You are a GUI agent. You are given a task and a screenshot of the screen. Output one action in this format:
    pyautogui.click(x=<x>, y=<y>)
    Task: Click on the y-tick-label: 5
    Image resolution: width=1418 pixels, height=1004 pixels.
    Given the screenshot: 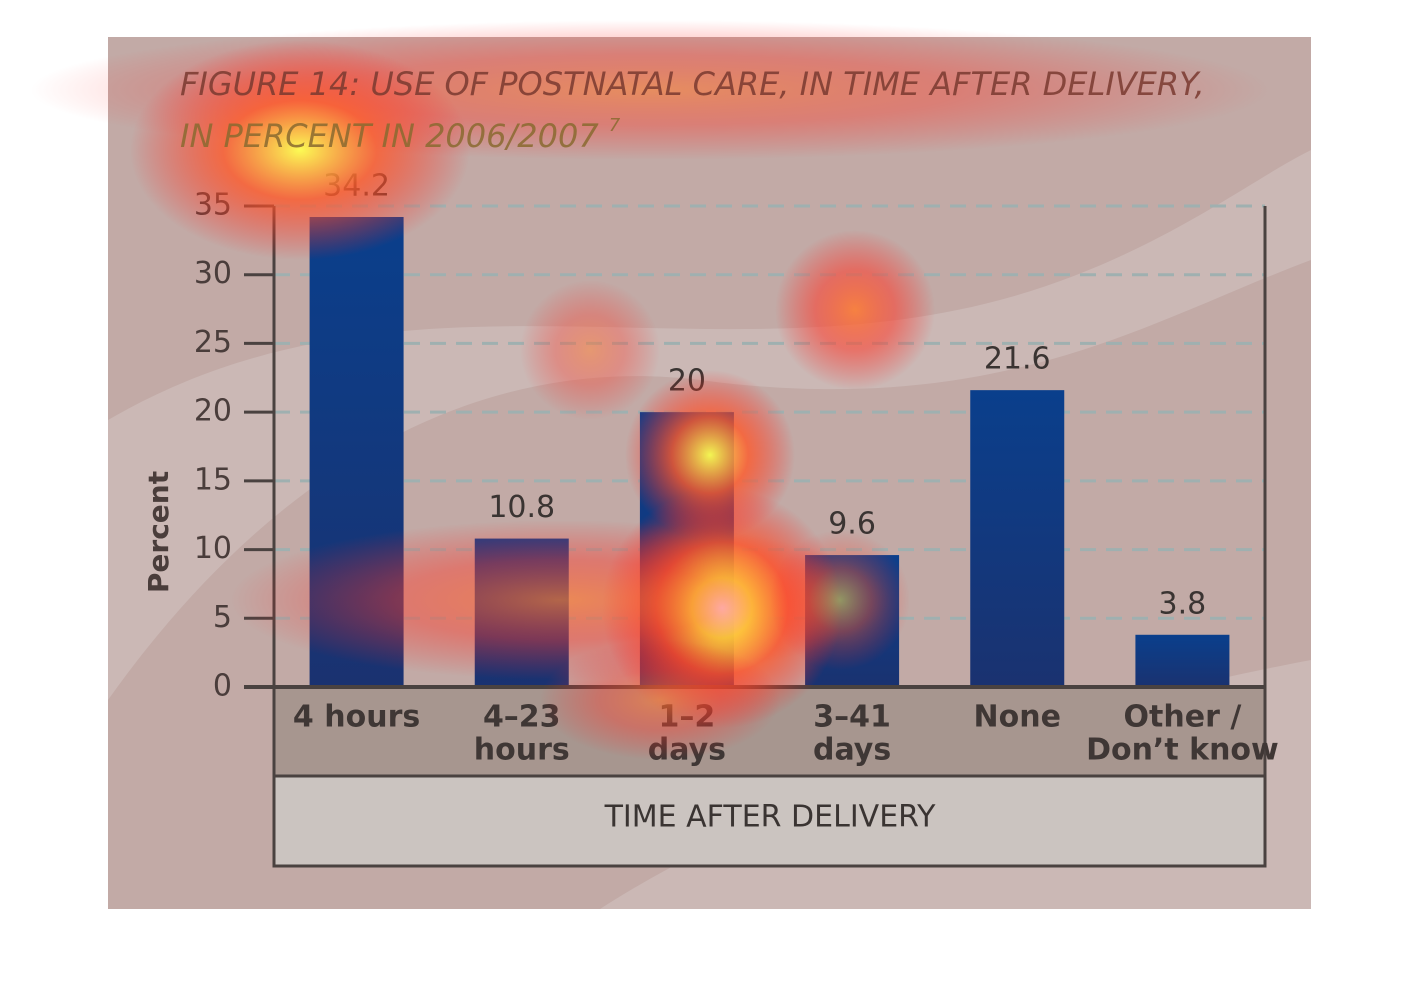 What is the action you would take?
    pyautogui.click(x=222, y=617)
    